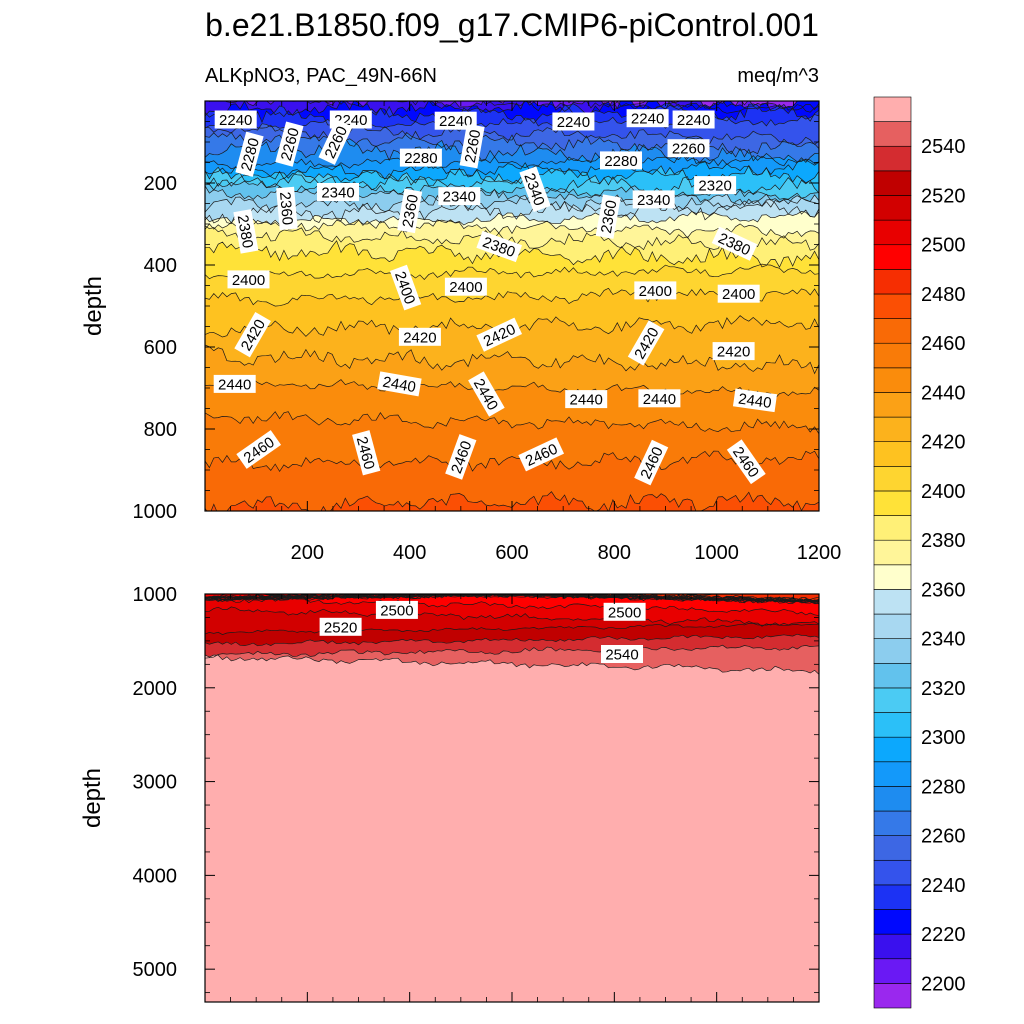  I want to click on contour-label-text: 2280, so click(620, 161).